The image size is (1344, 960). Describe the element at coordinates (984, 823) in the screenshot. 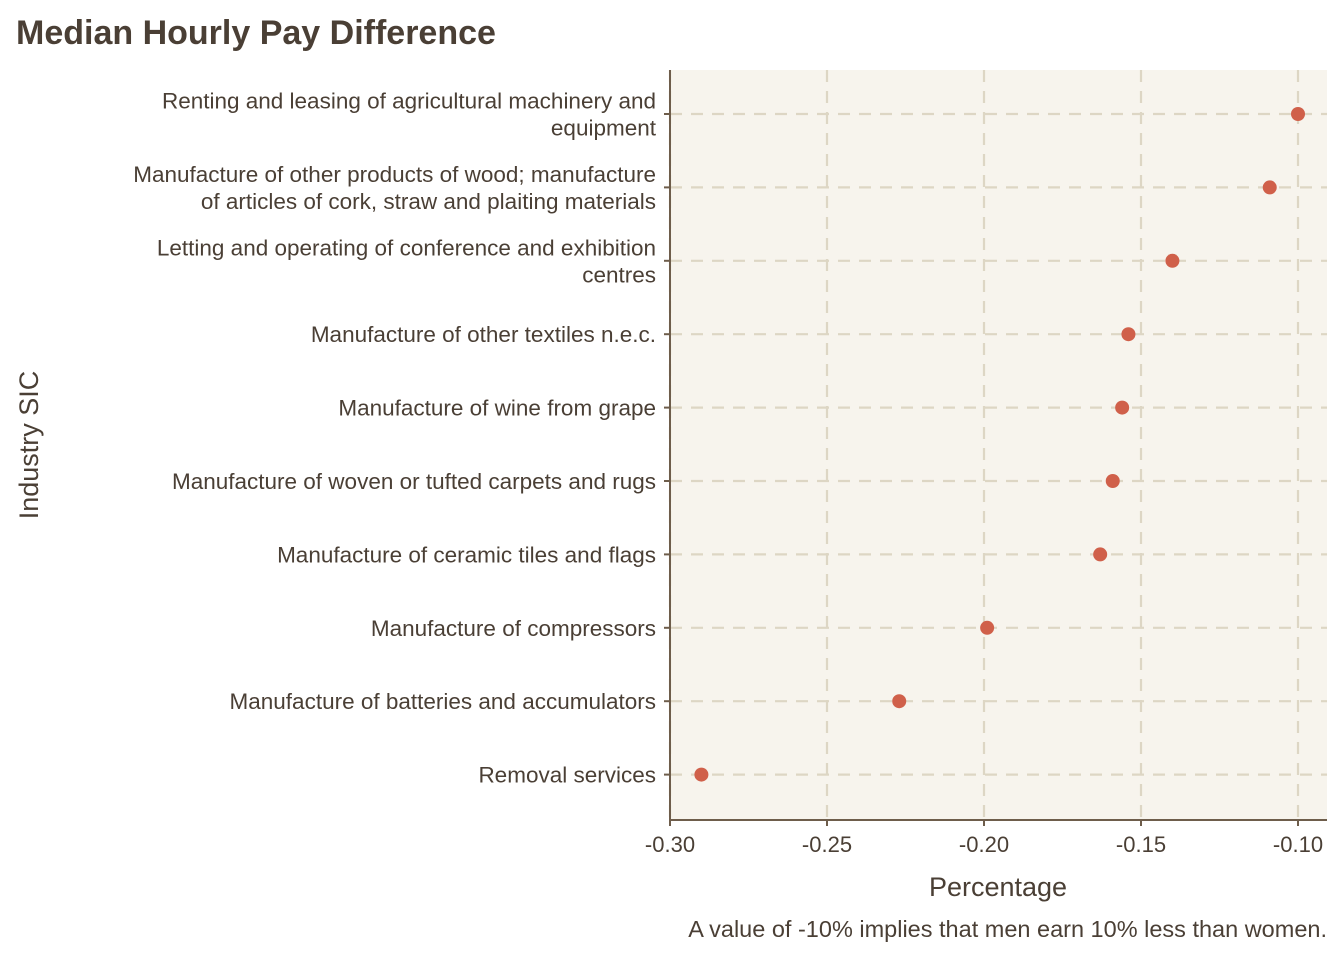

I see `x-axis-ticks` at that location.